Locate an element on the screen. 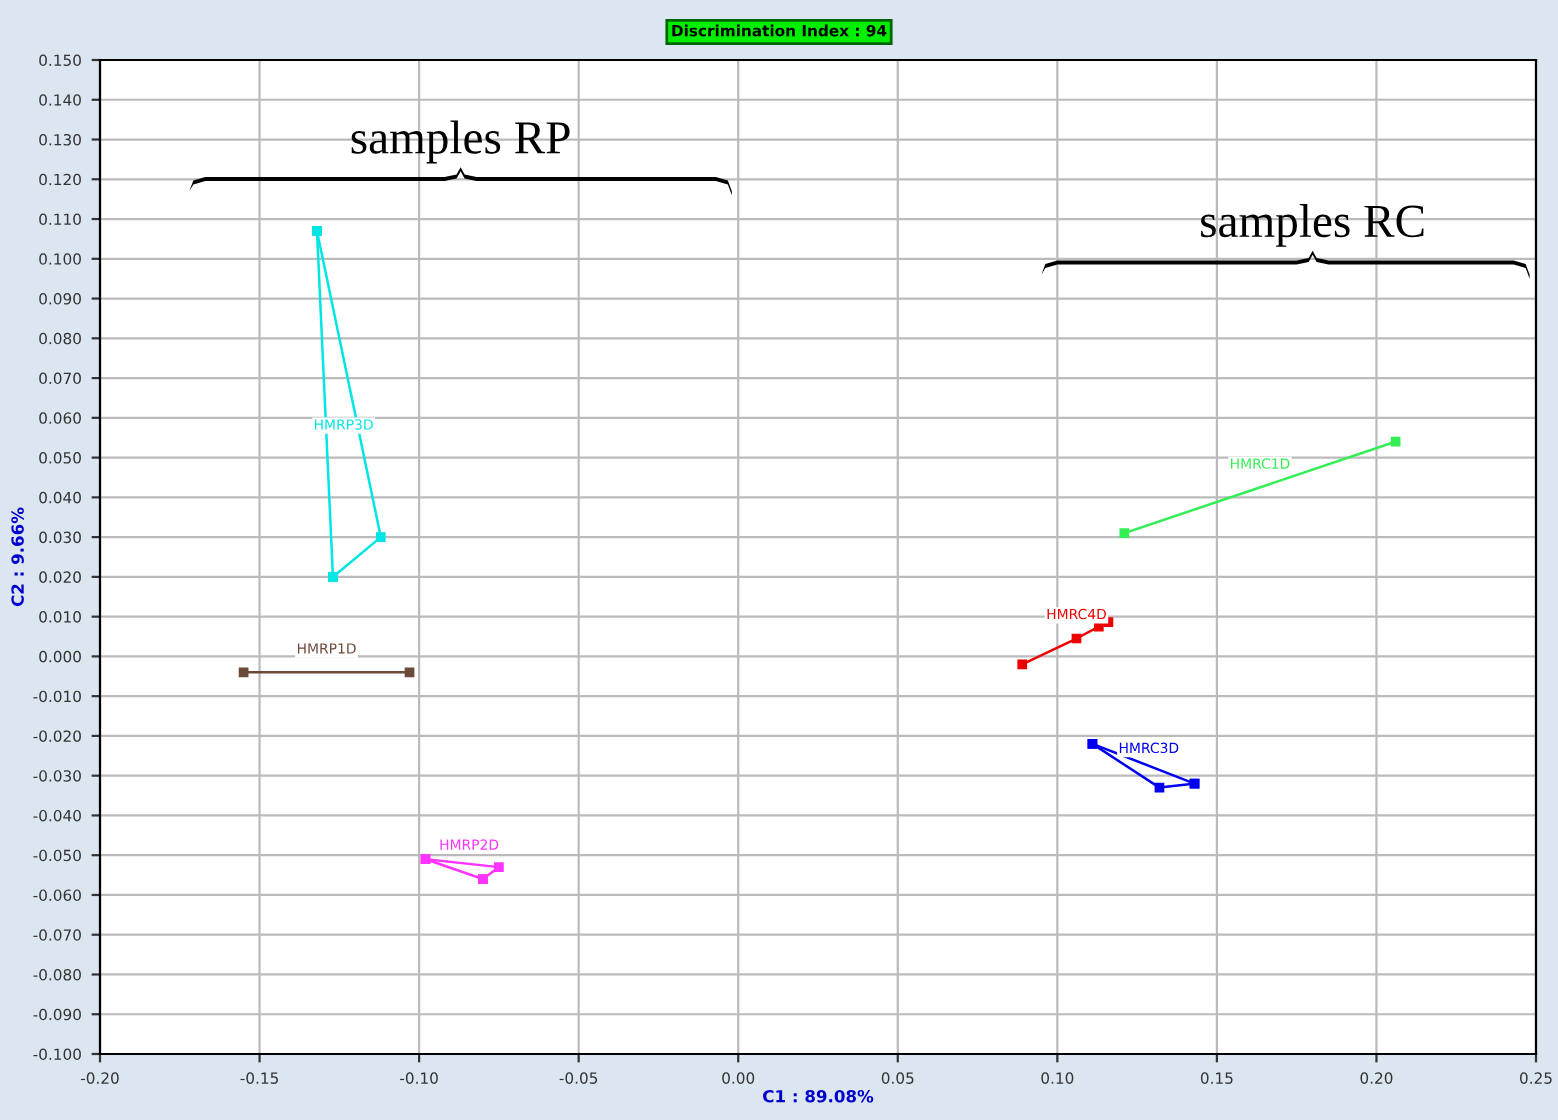 This screenshot has height=1120, width=1558. x-axis-title: C1 : 89.08% is located at coordinates (818, 1096).